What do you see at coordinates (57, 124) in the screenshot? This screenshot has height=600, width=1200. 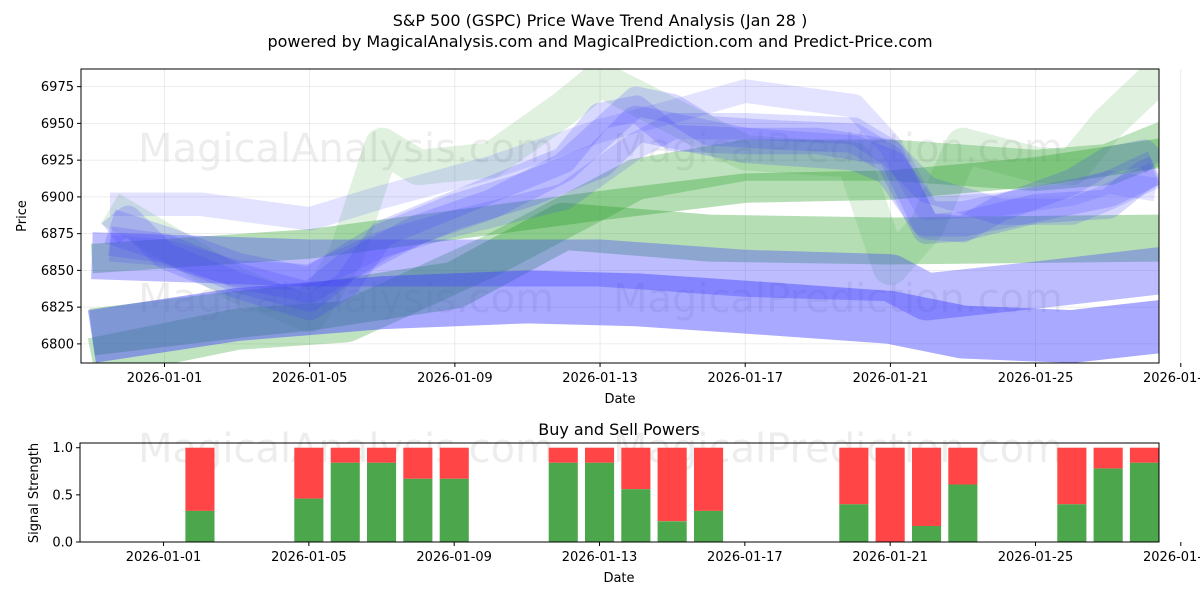 I see `y-tick-label: 6950` at bounding box center [57, 124].